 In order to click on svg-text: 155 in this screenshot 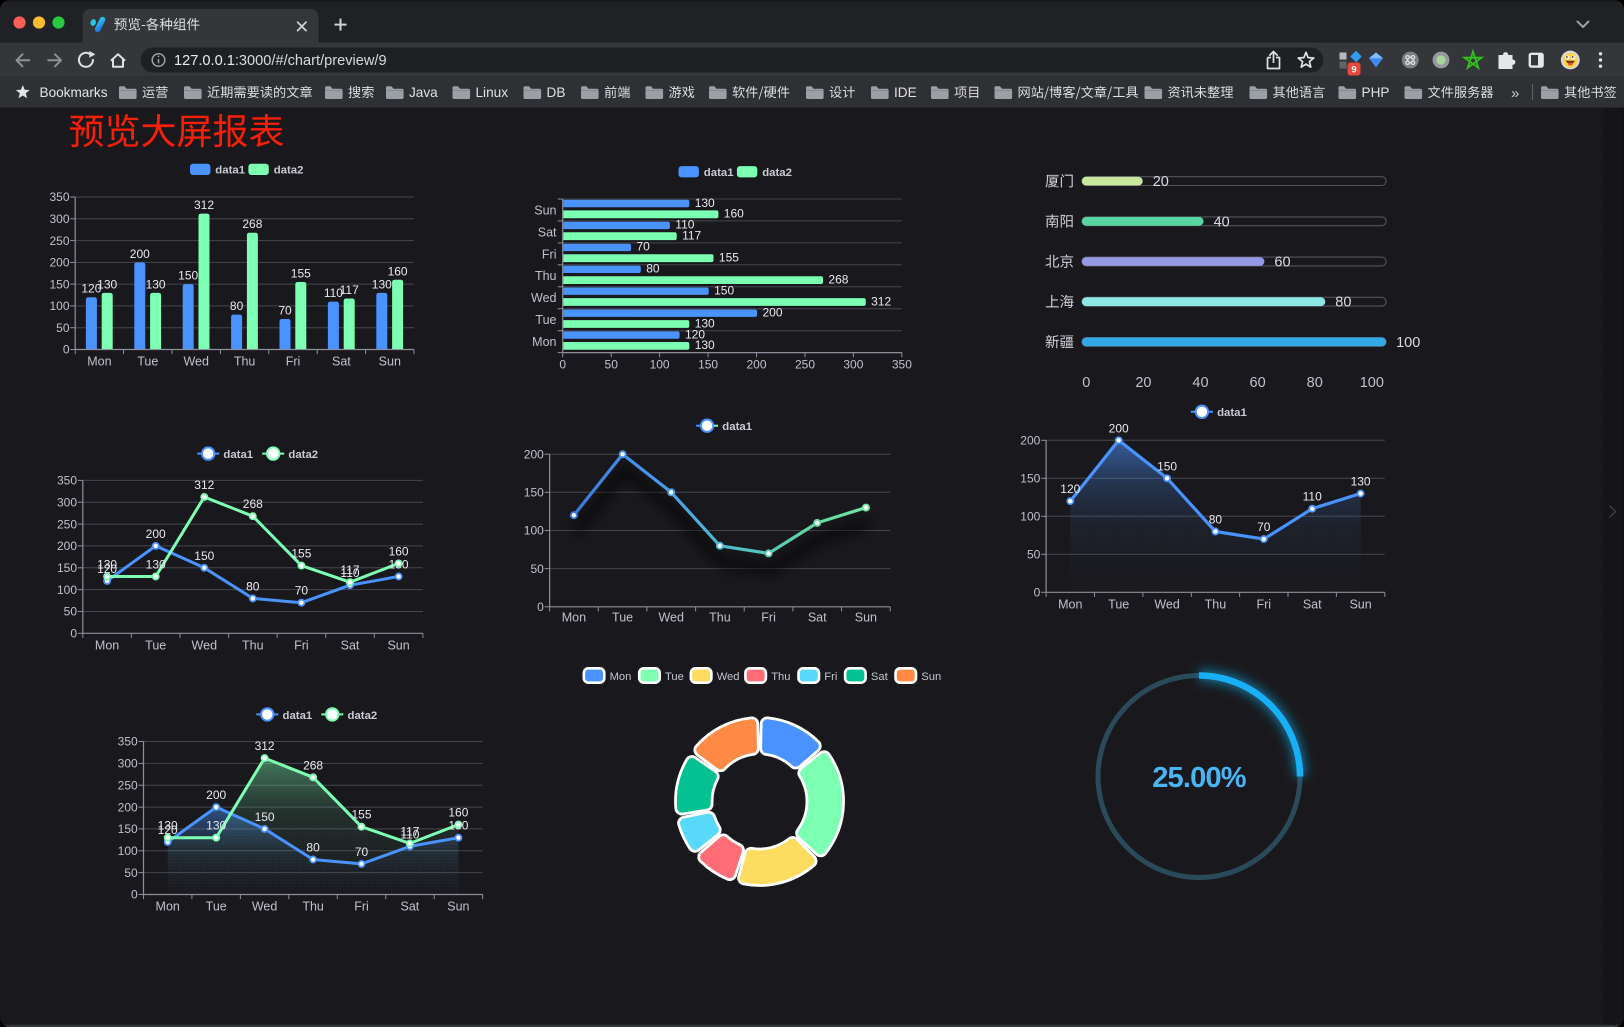, I will do `click(301, 554)`.